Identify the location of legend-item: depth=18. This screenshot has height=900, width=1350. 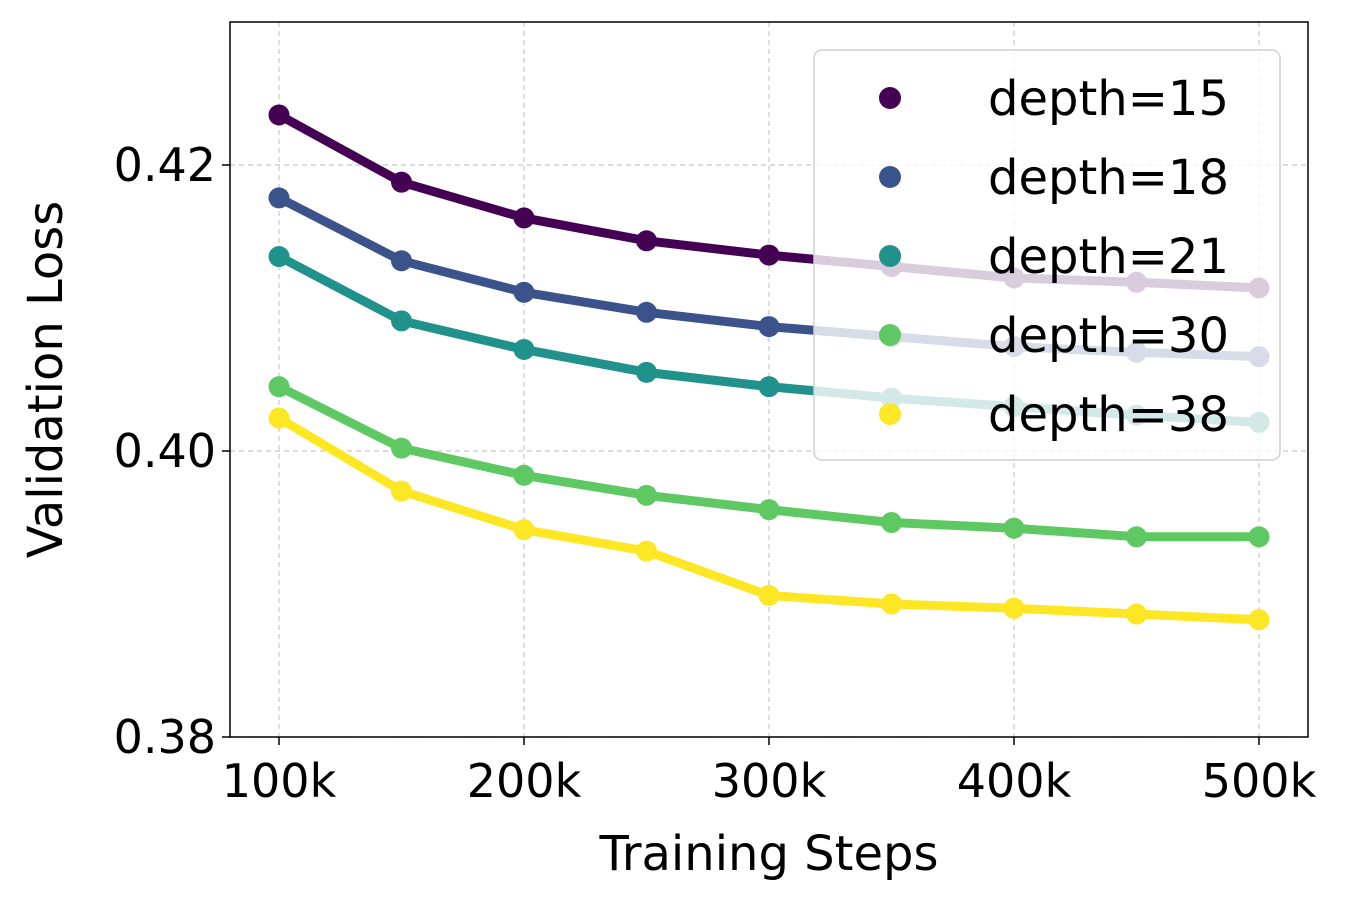
(1054, 178).